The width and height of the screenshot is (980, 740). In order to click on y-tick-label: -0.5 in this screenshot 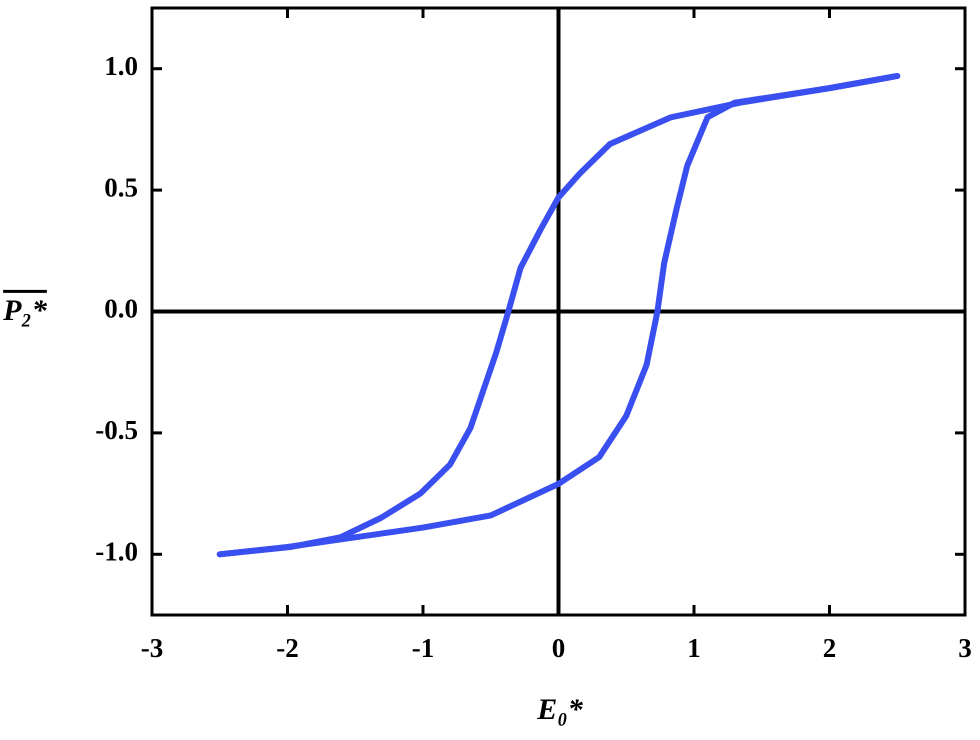, I will do `click(116, 430)`.